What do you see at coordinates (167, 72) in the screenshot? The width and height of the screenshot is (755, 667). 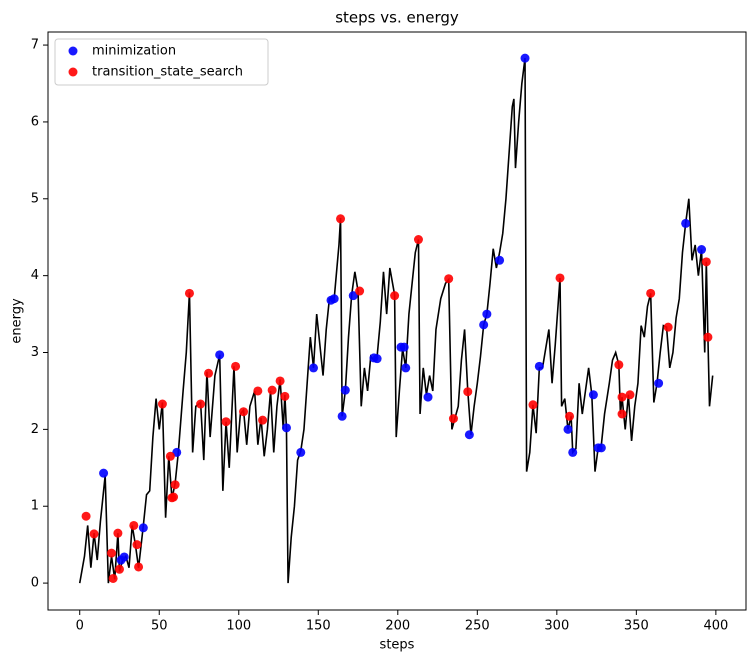 I see `legend-label: transition_state_search` at bounding box center [167, 72].